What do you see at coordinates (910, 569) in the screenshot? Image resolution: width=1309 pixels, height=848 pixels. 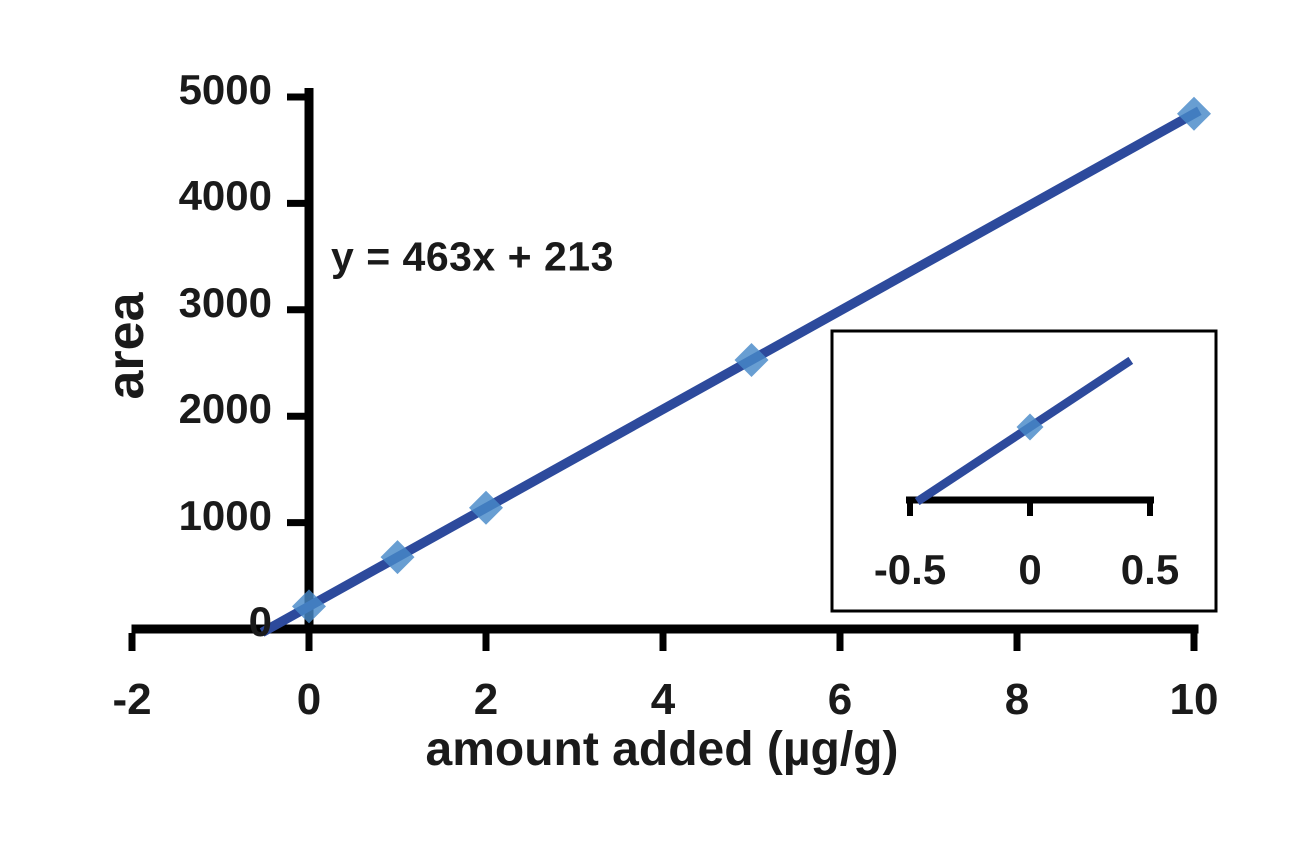 I see `inset-x-tick-label: -0.5` at bounding box center [910, 569].